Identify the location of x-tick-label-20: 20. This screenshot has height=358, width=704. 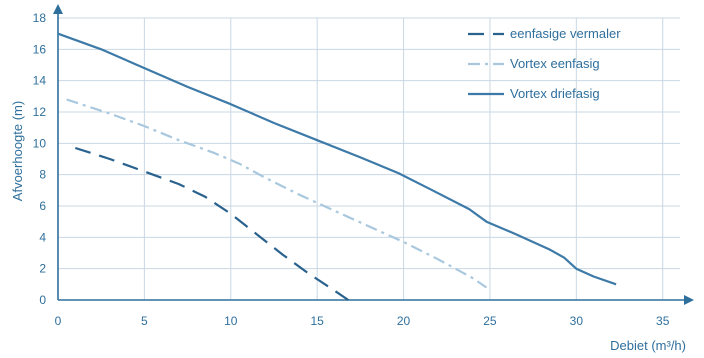
(404, 321).